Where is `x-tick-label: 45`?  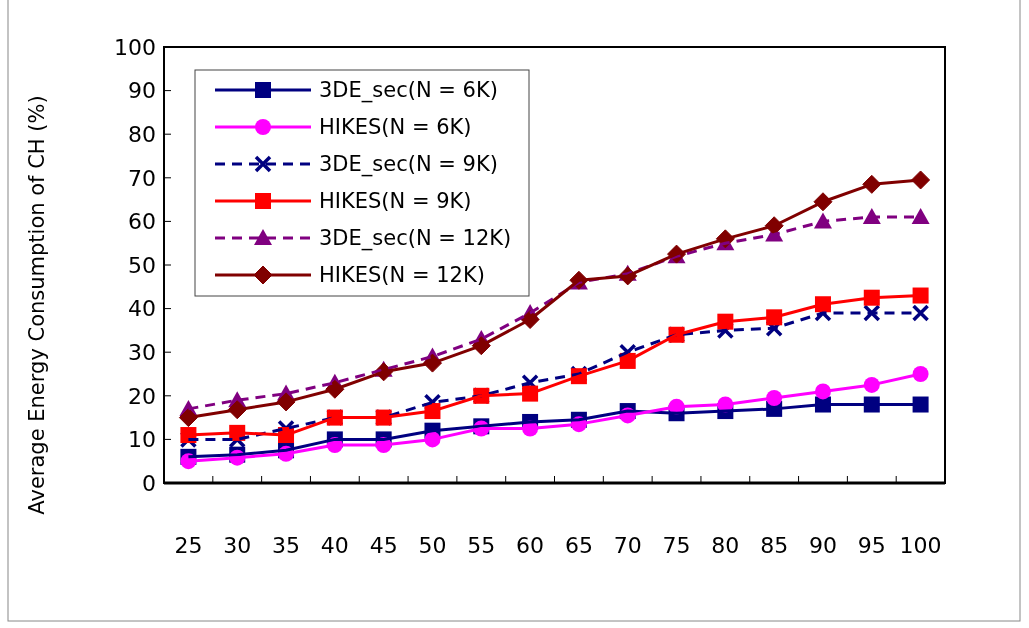 x-tick-label: 45 is located at coordinates (383, 545).